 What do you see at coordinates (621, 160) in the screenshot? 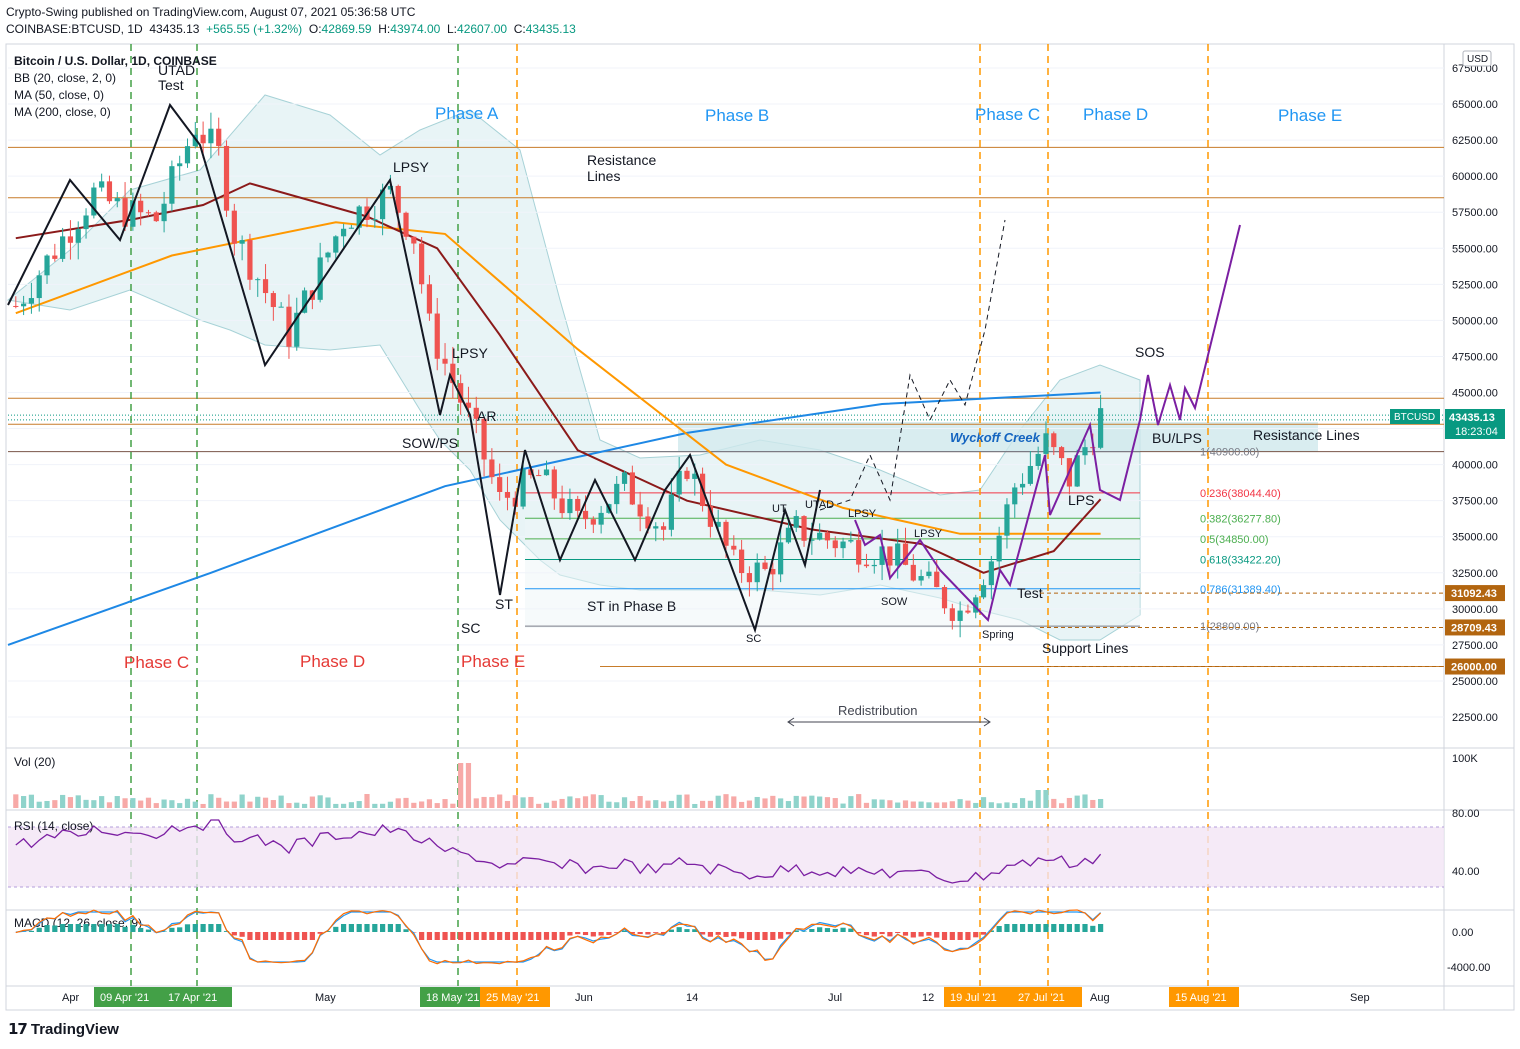
I see `resistance-label-1: Resistance` at bounding box center [621, 160].